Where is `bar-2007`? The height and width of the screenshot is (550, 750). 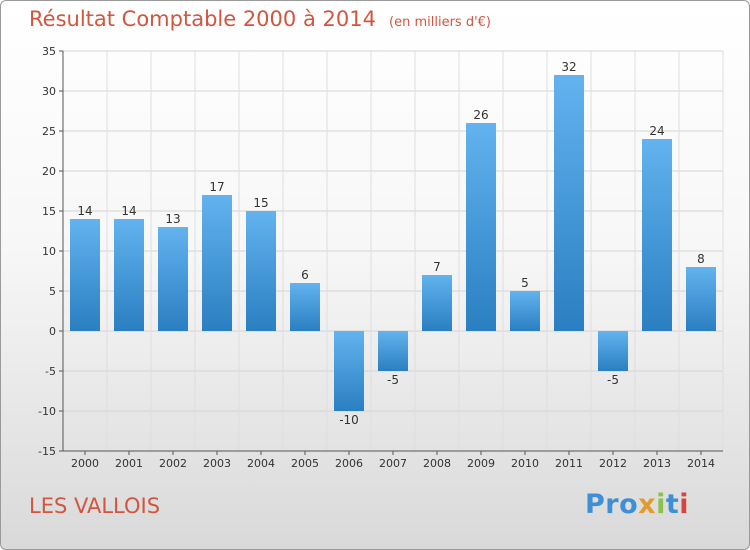
bar-2007 is located at coordinates (393, 351).